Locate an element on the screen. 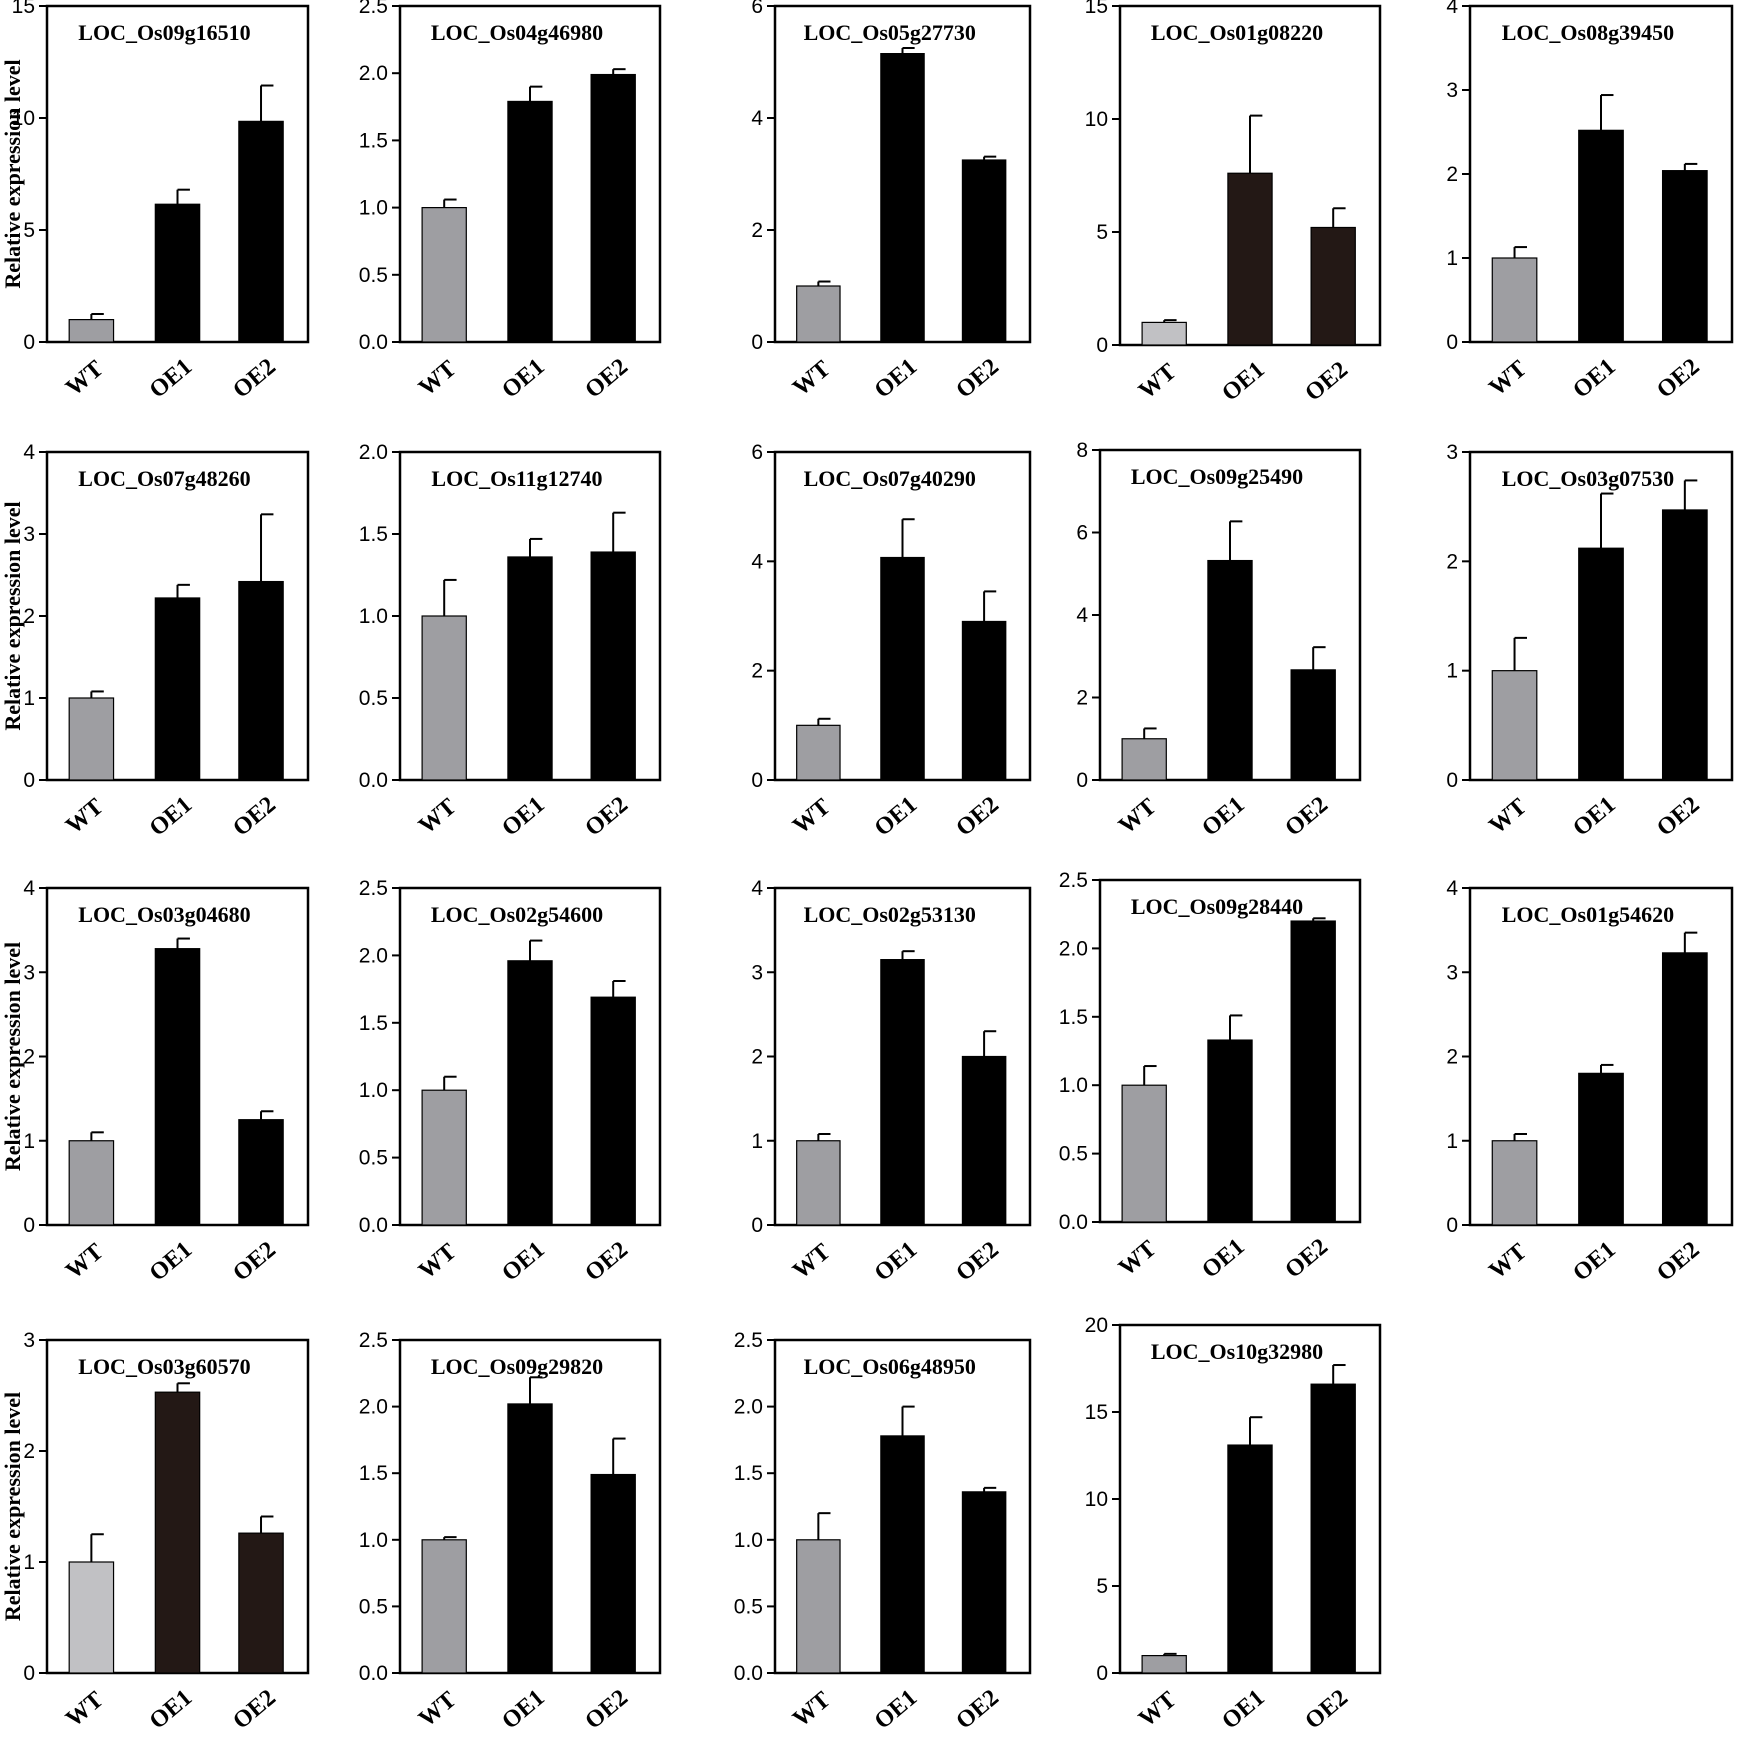 The width and height of the screenshot is (1750, 1741). chart-title: LOC_Os03g04680 is located at coordinates (164, 914).